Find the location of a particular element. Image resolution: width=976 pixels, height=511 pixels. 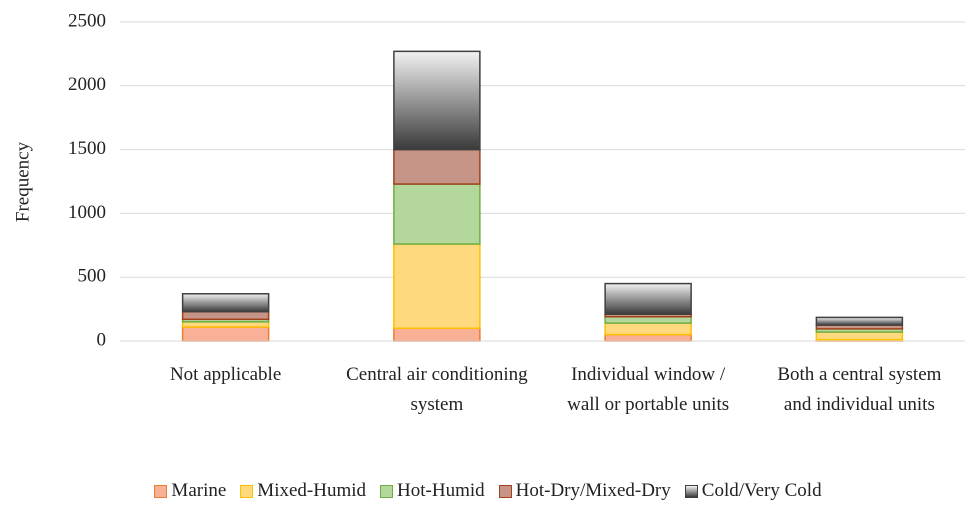

x-tick-label: Central air conditioning system is located at coordinates (437, 389).